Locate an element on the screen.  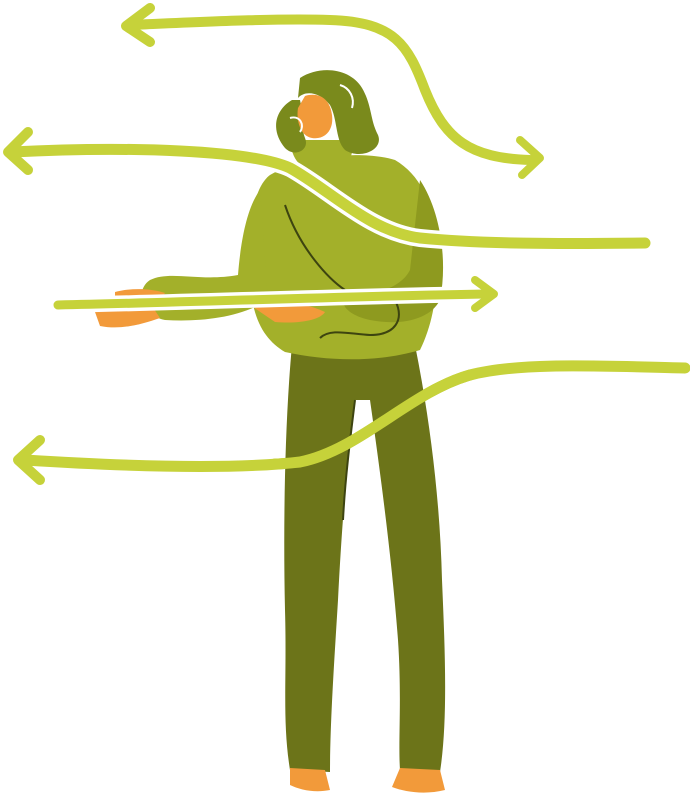
left-shoe is located at coordinates (310, 780).